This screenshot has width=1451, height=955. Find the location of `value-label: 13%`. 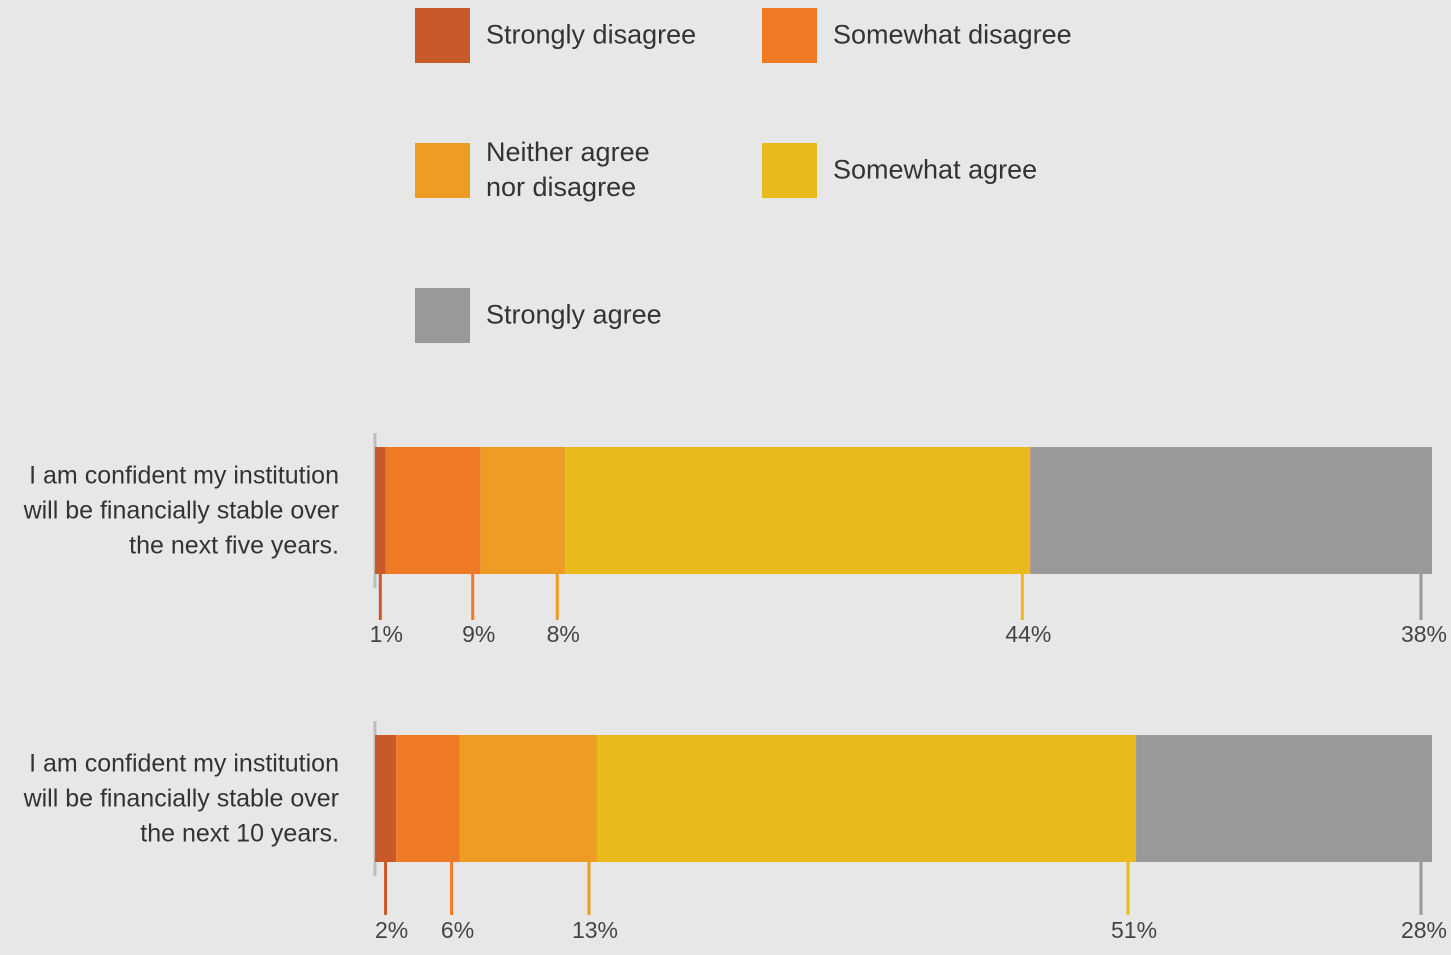

value-label: 13% is located at coordinates (595, 930).